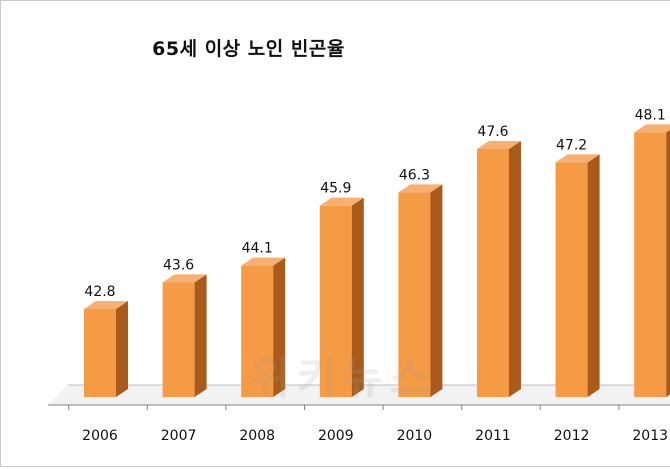 This screenshot has width=670, height=469. I want to click on x-tick-label: 2013, so click(650, 436).